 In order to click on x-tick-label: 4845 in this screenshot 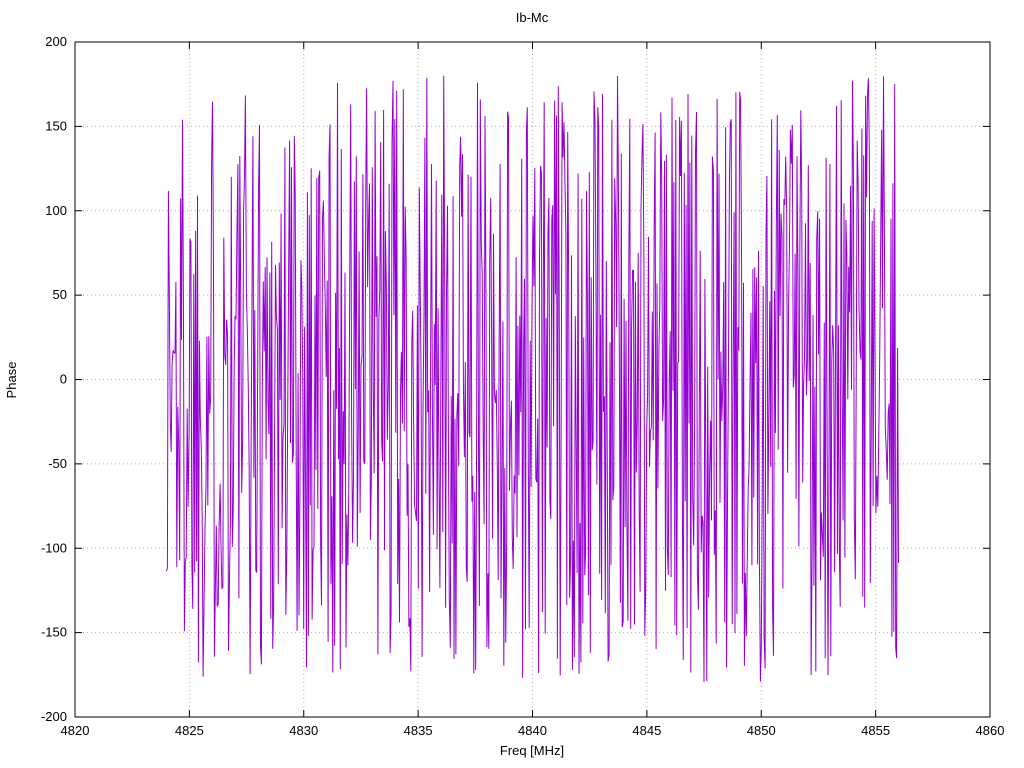, I will do `click(646, 730)`.